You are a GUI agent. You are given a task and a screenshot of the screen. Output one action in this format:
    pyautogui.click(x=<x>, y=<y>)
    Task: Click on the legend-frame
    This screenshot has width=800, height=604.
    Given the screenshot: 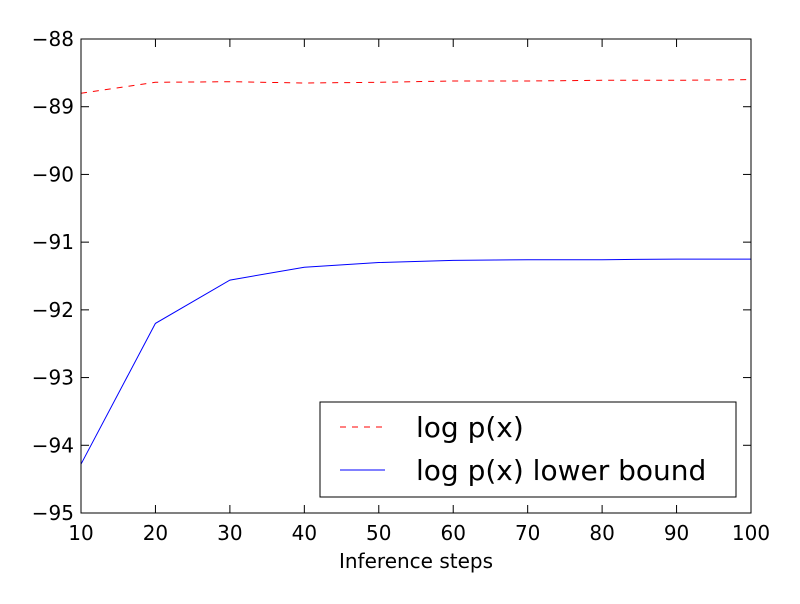 What is the action you would take?
    pyautogui.click(x=528, y=449)
    